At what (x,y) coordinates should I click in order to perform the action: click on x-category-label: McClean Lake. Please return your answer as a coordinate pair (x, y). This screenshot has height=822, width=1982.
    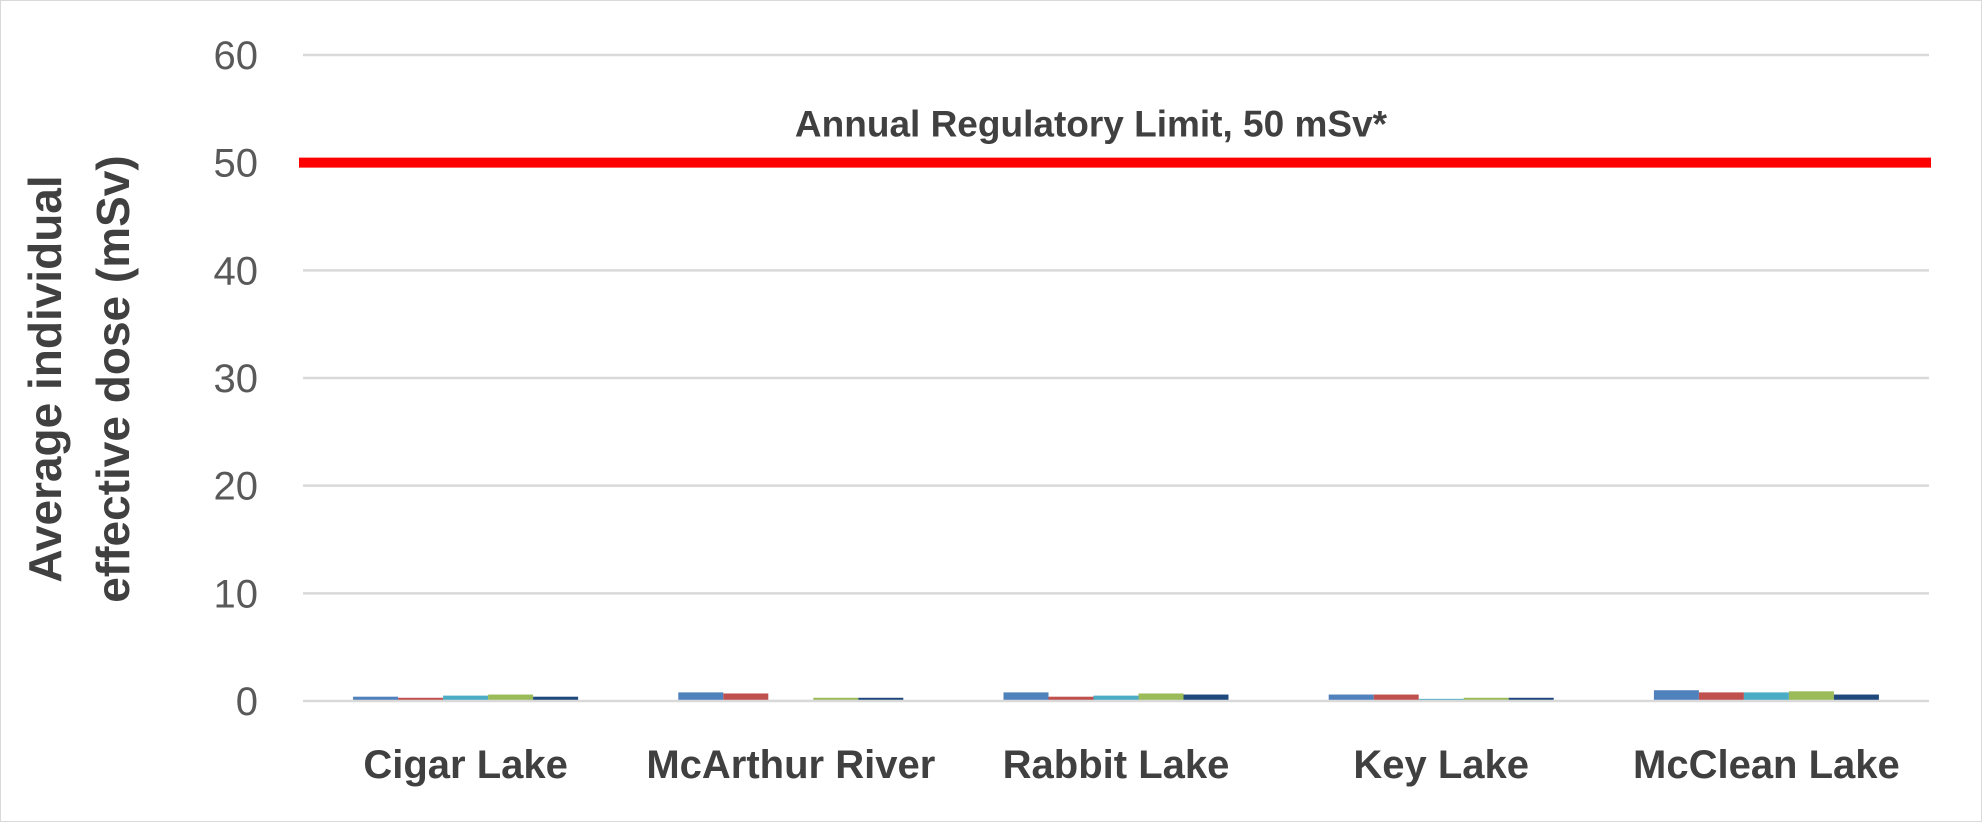
    Looking at the image, I should click on (1766, 765).